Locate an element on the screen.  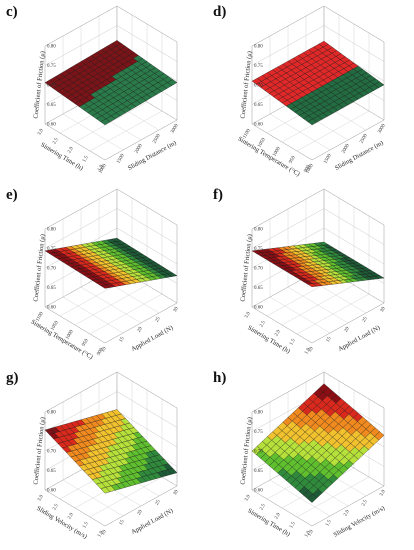
y-tick-label: 1.0 is located at coordinates (311, 533).